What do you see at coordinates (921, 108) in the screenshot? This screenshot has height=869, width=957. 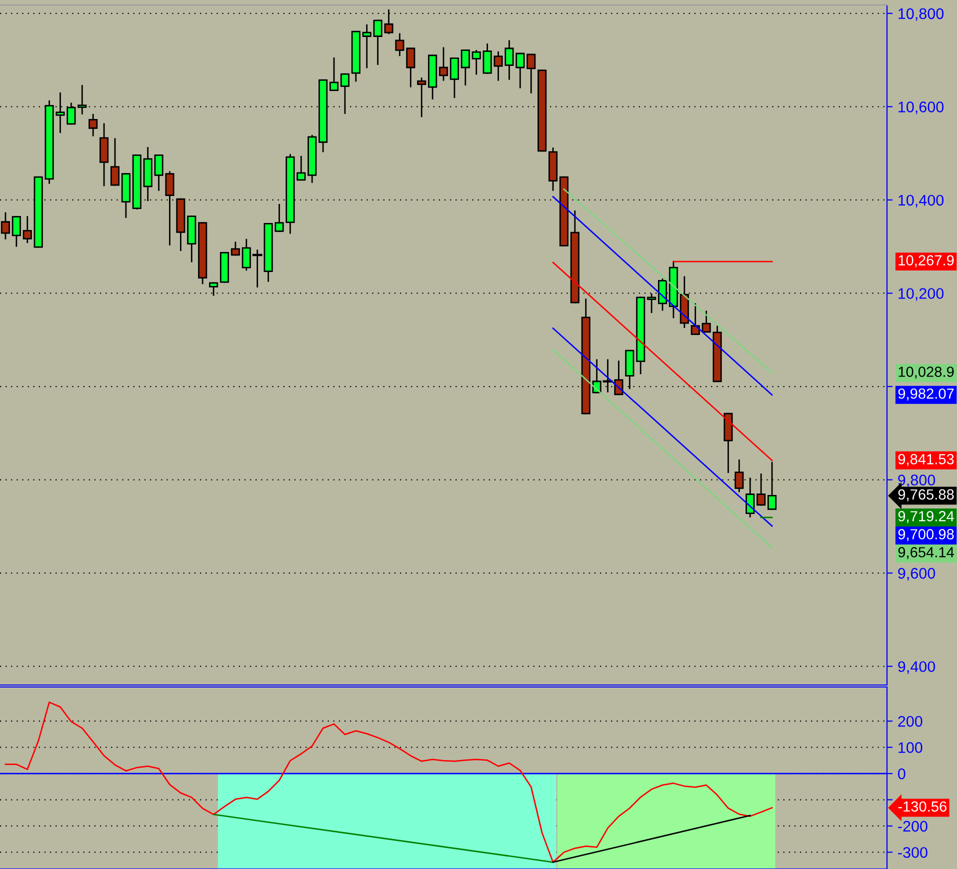 I see `y-tick-label: 10,600` at bounding box center [921, 108].